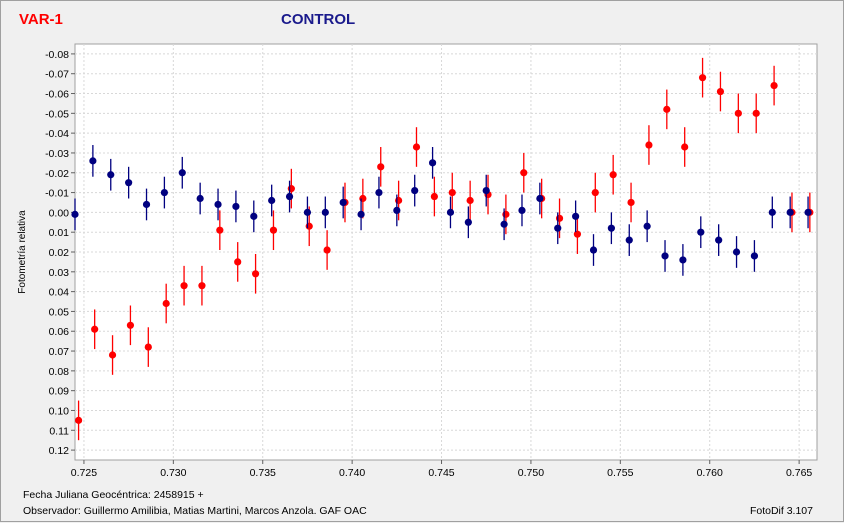  Describe the element at coordinates (57, 95) in the screenshot. I see `y-tick-label: -0.06` at that location.